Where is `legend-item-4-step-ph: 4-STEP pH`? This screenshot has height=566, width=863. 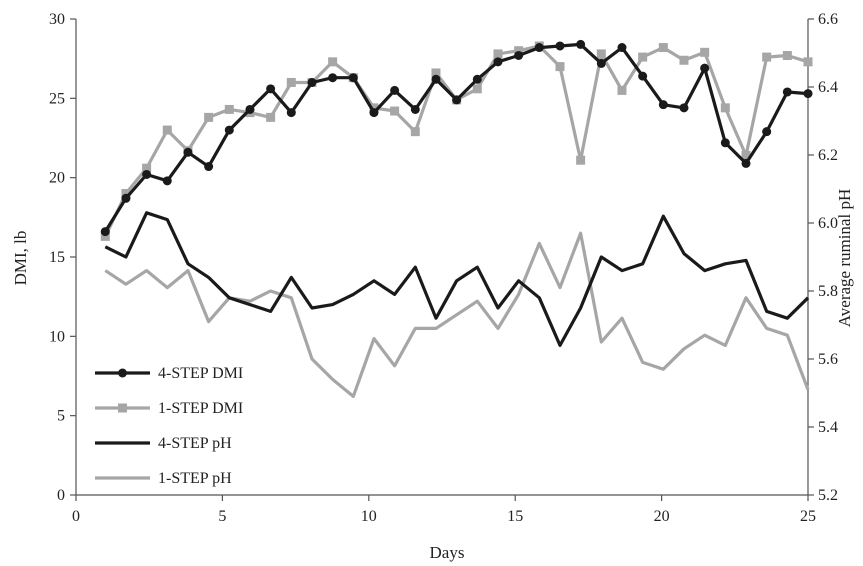
legend-item-4-step-ph: 4-STEP pH is located at coordinates (163, 443).